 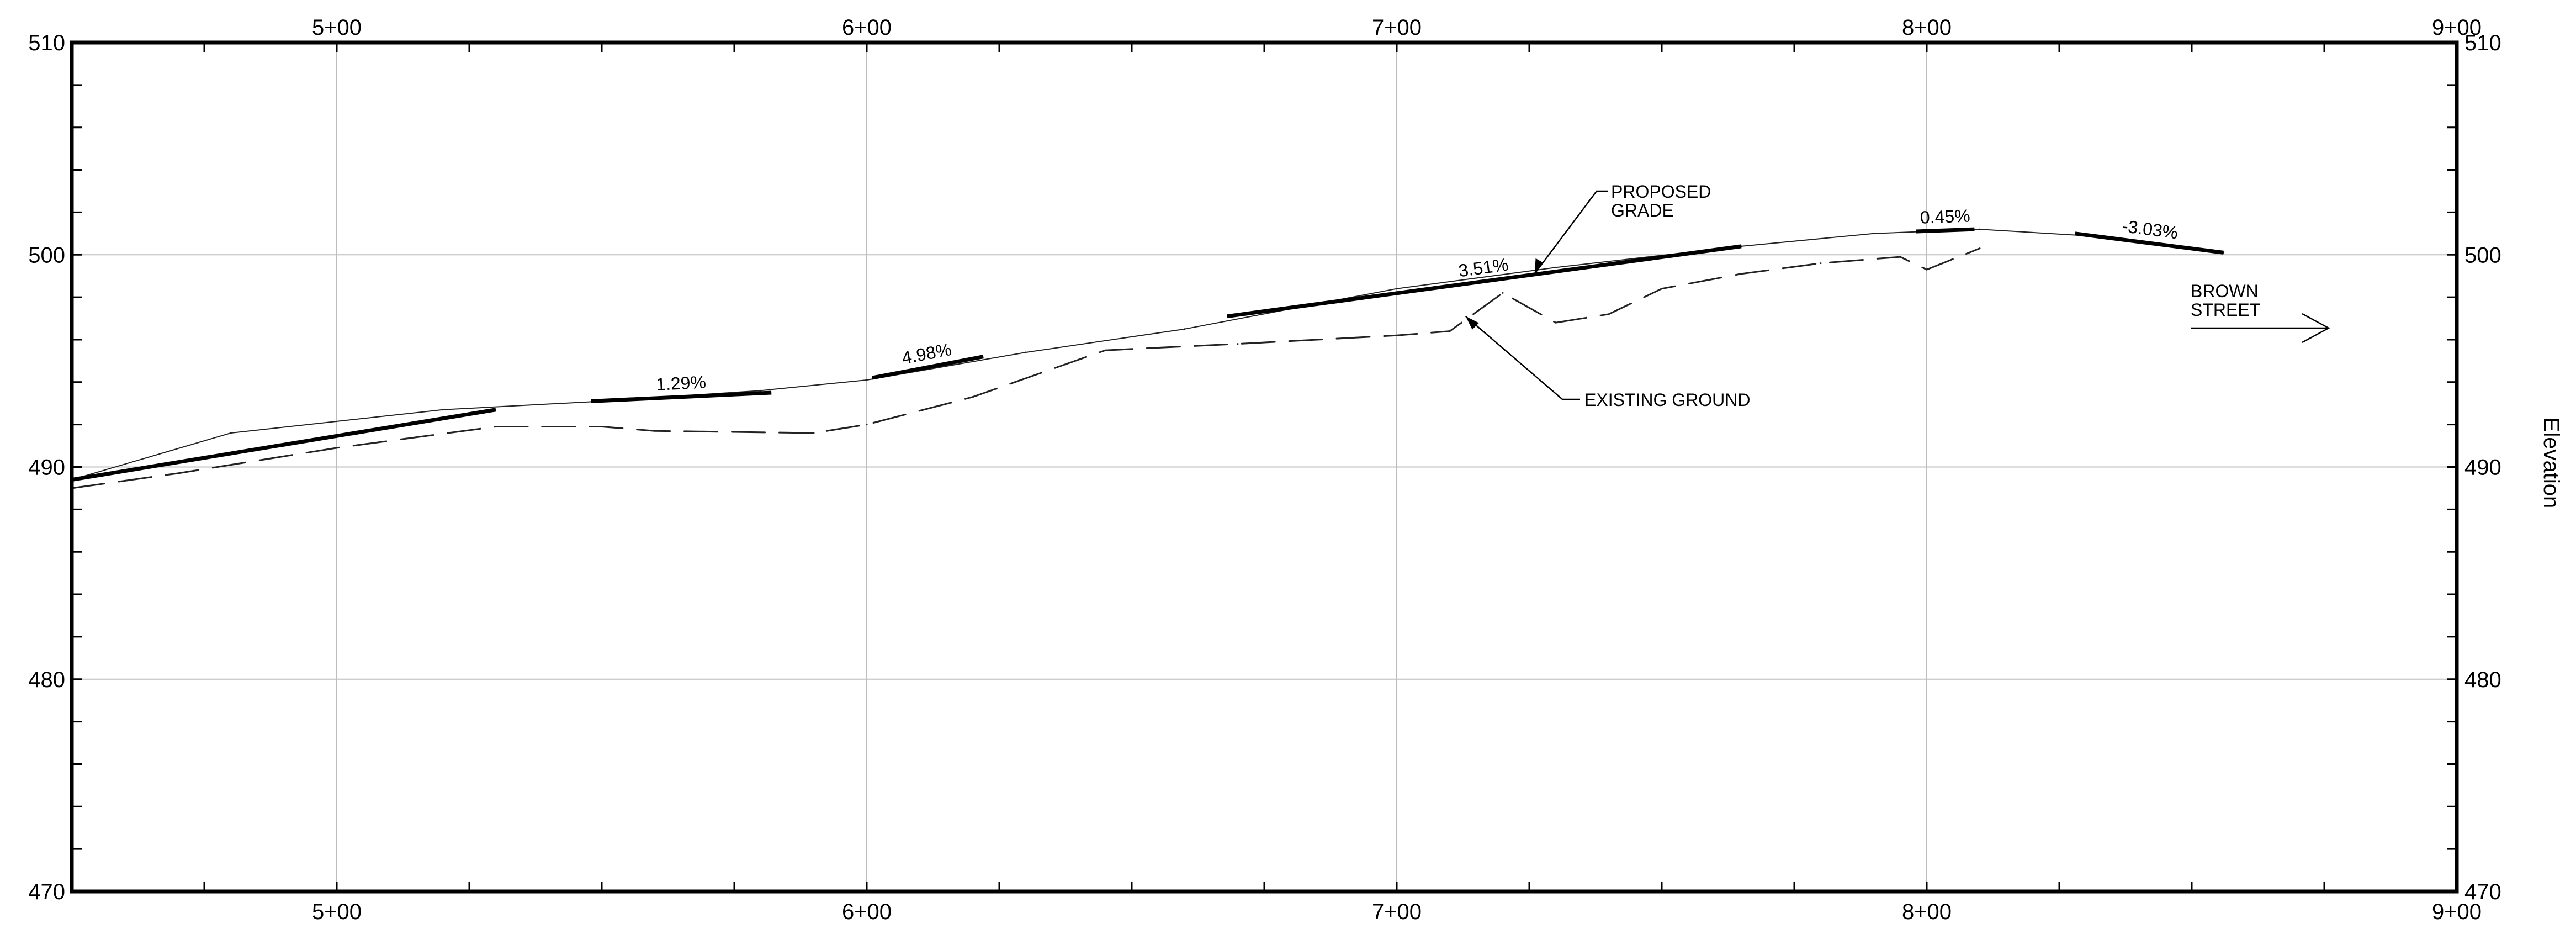 What do you see at coordinates (1667, 400) in the screenshot?
I see `existing-ground-note: EXISTING GROUND` at bounding box center [1667, 400].